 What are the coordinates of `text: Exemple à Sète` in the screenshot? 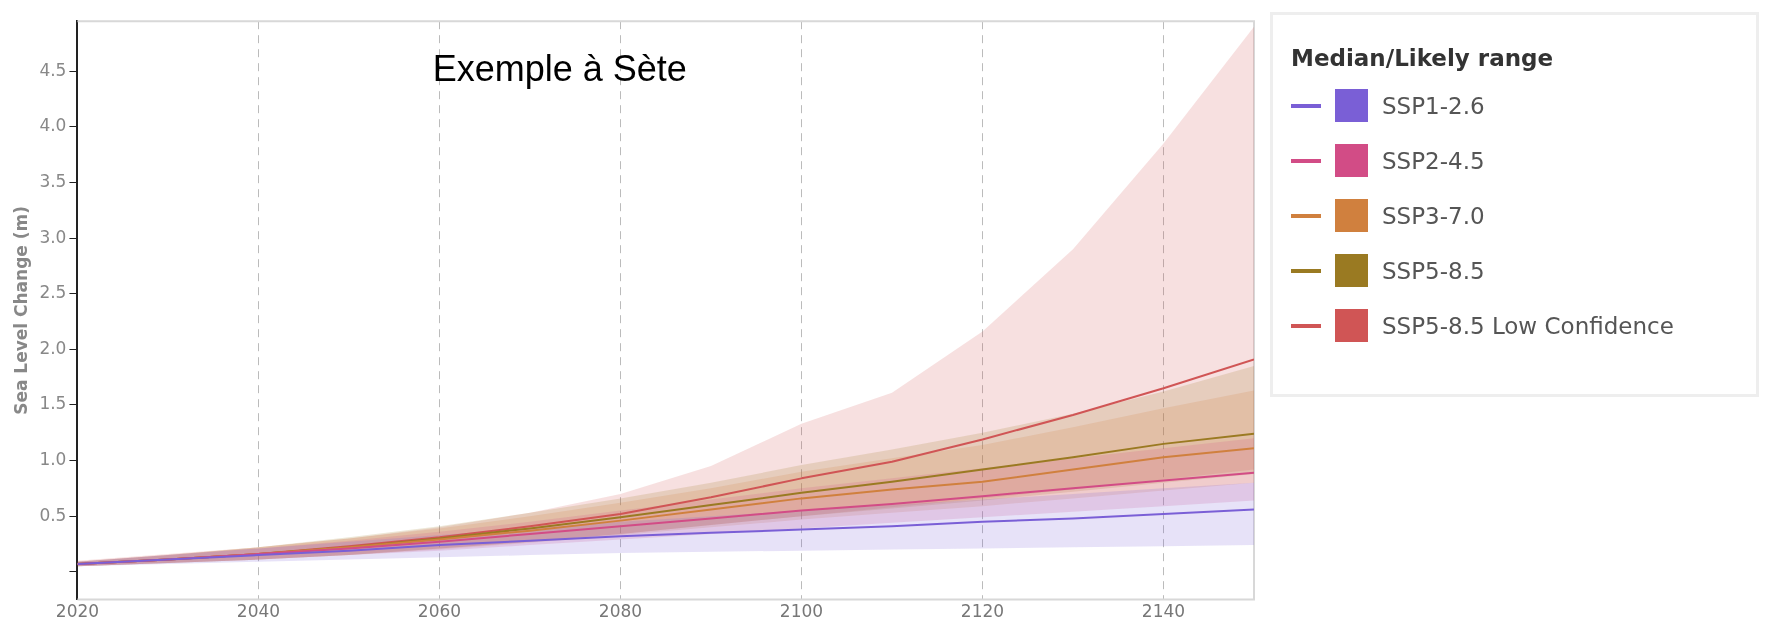 It's located at (559, 69).